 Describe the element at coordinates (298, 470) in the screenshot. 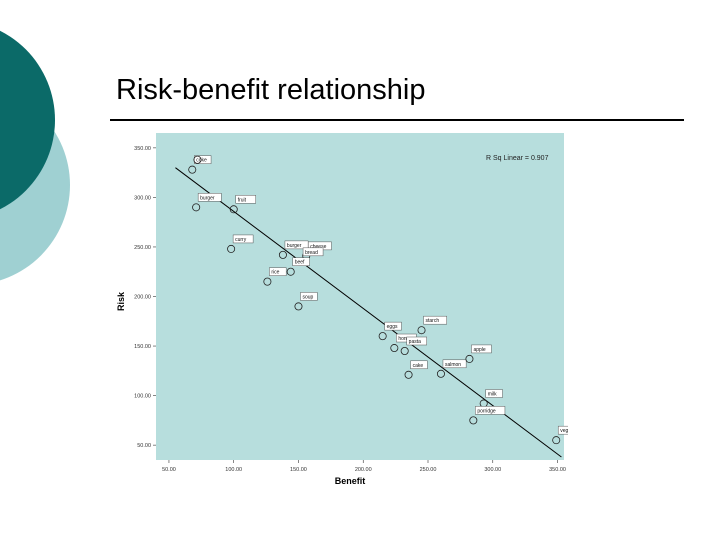

I see `x-tick-label: 150.00` at that location.